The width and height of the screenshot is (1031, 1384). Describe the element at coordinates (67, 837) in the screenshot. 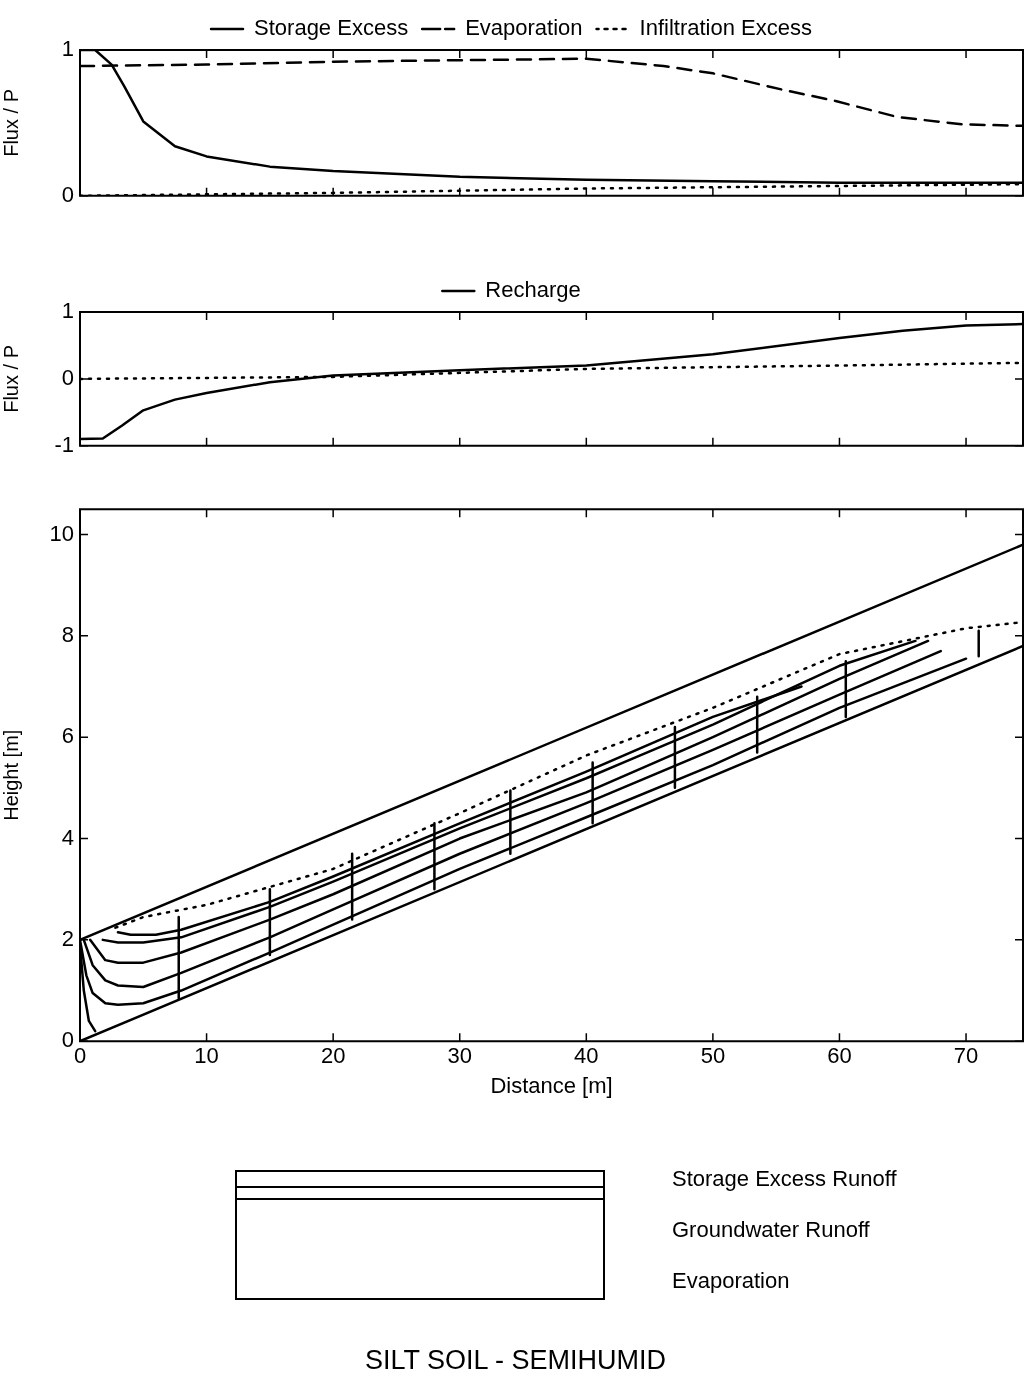

I see `y-tick-label: 4` at that location.